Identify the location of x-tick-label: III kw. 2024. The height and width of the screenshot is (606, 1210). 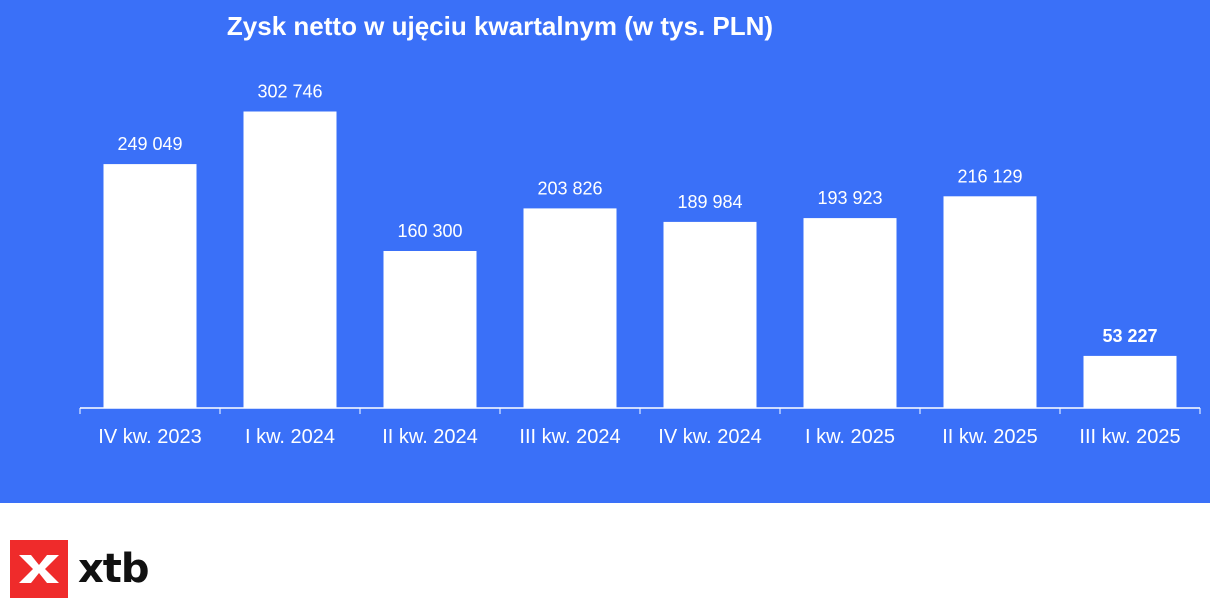
(569, 437).